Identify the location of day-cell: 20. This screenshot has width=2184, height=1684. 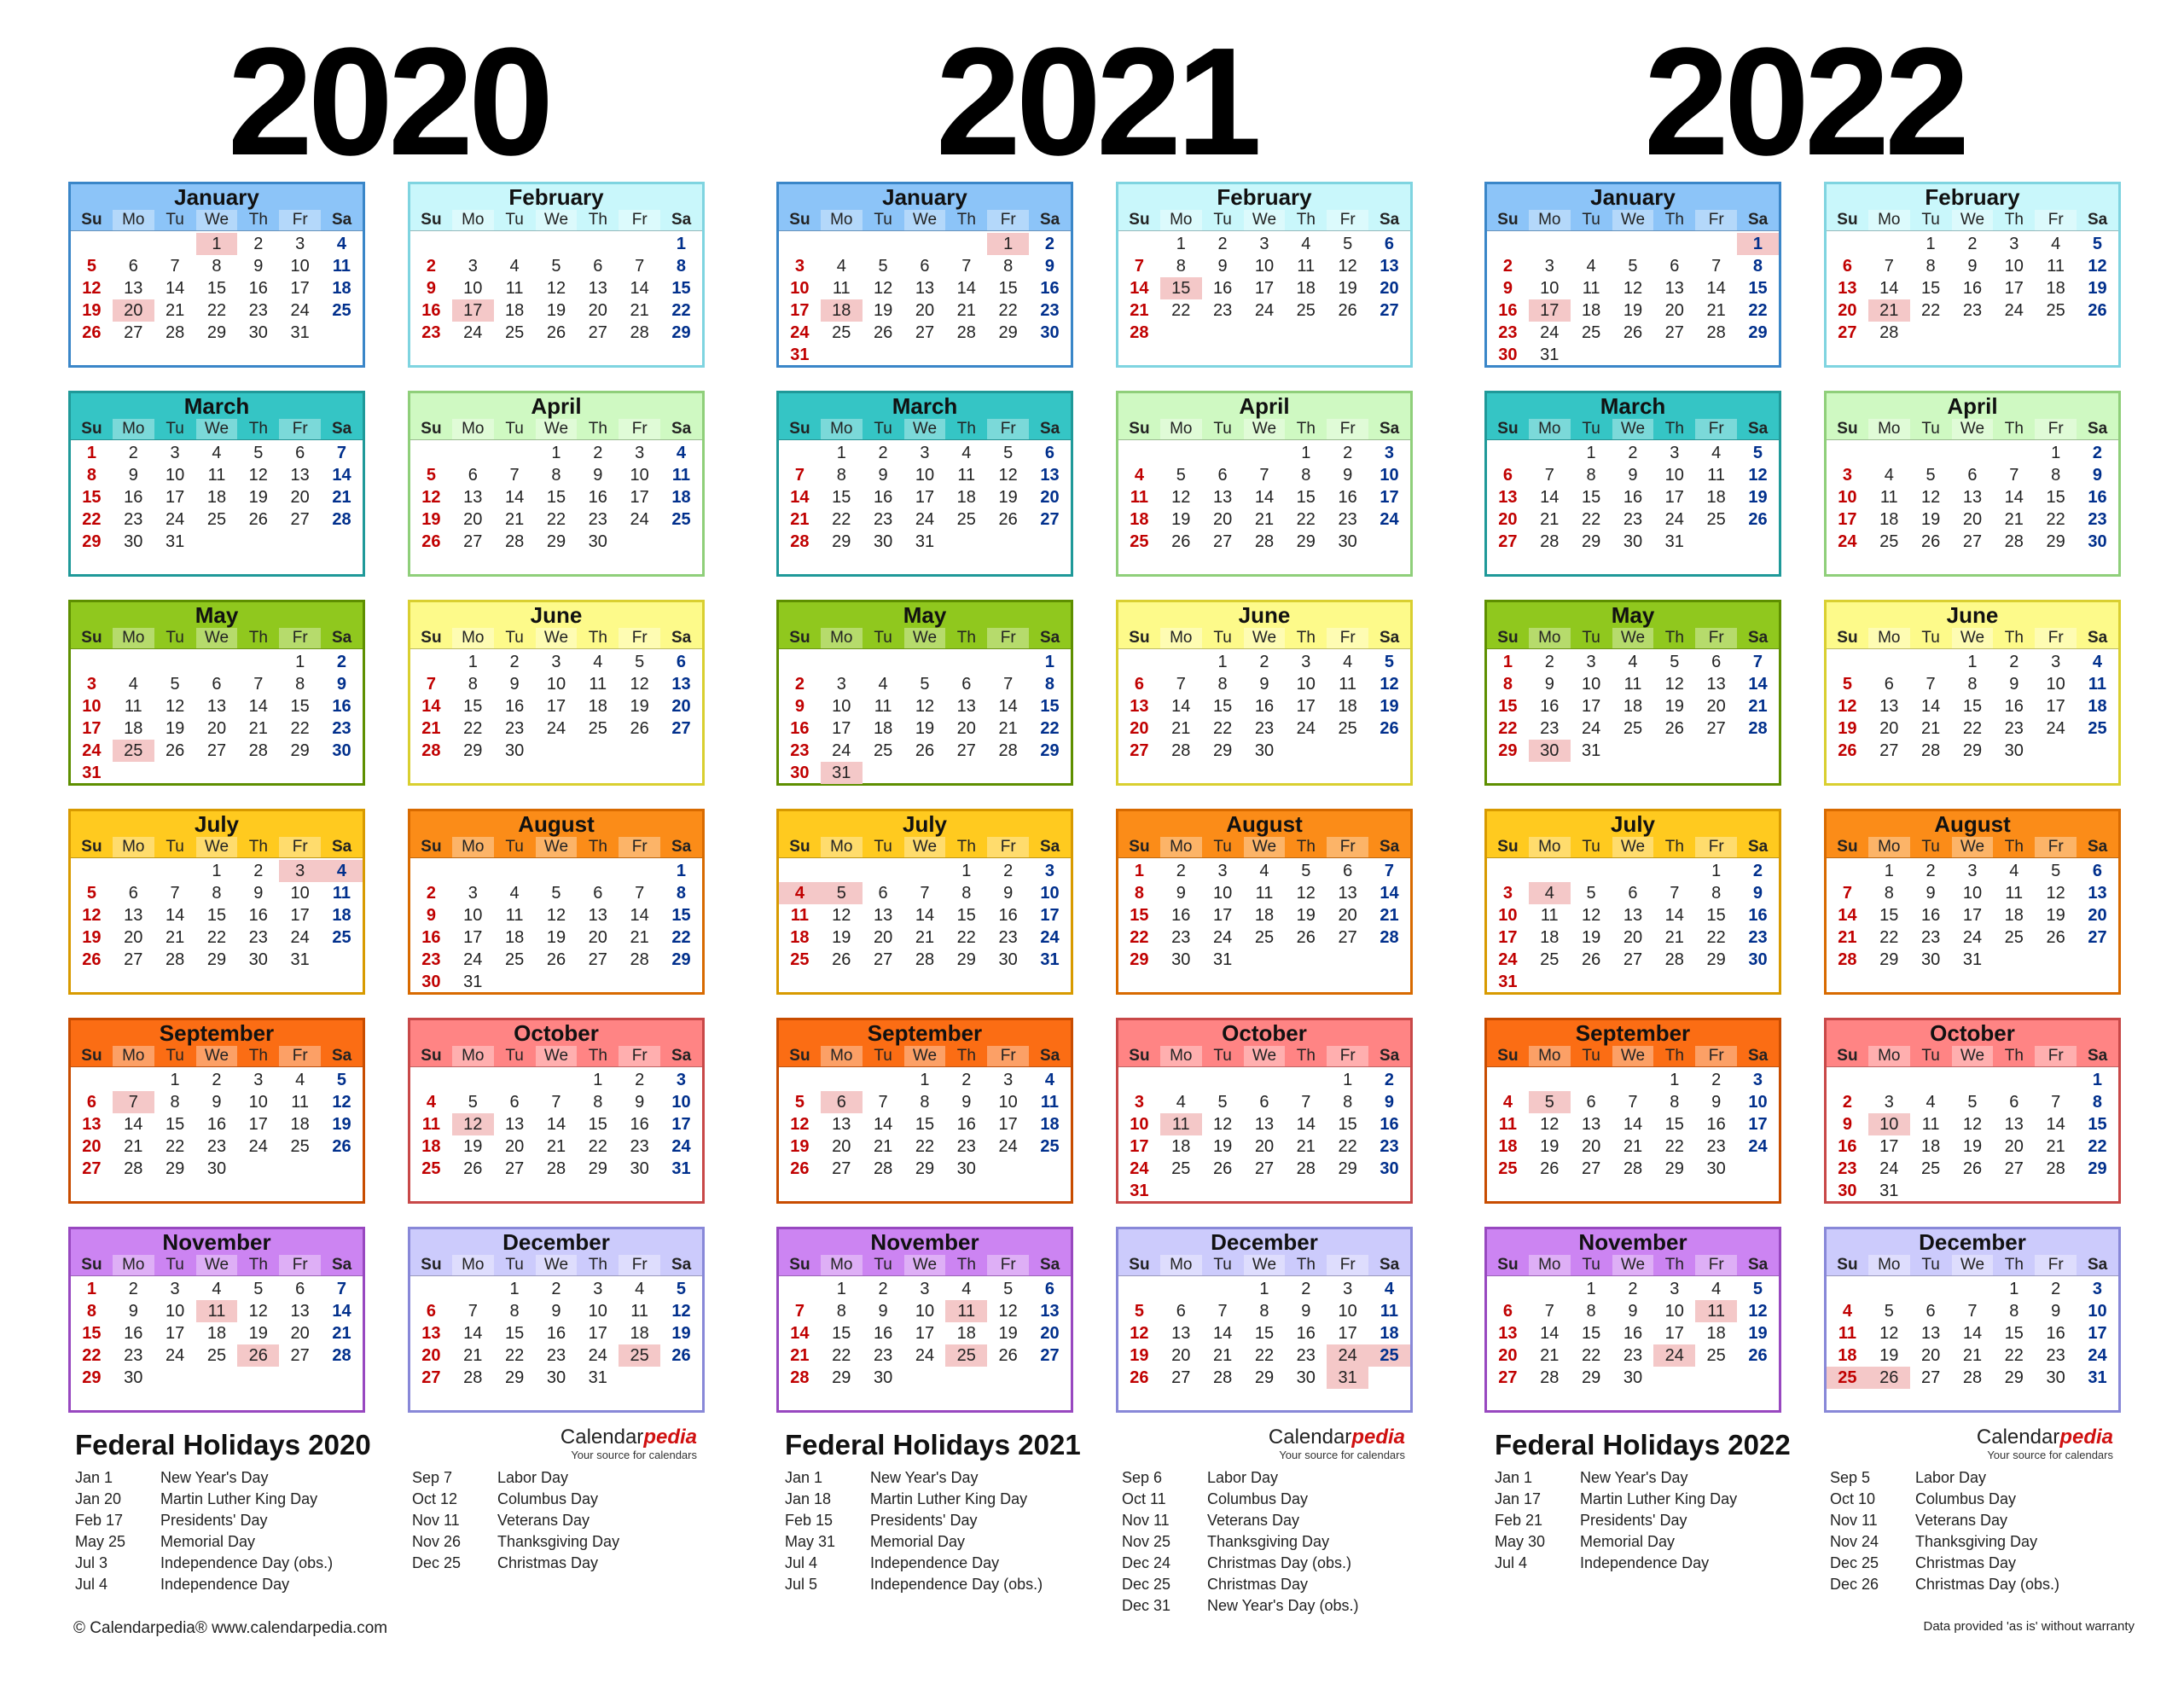
(1222, 520).